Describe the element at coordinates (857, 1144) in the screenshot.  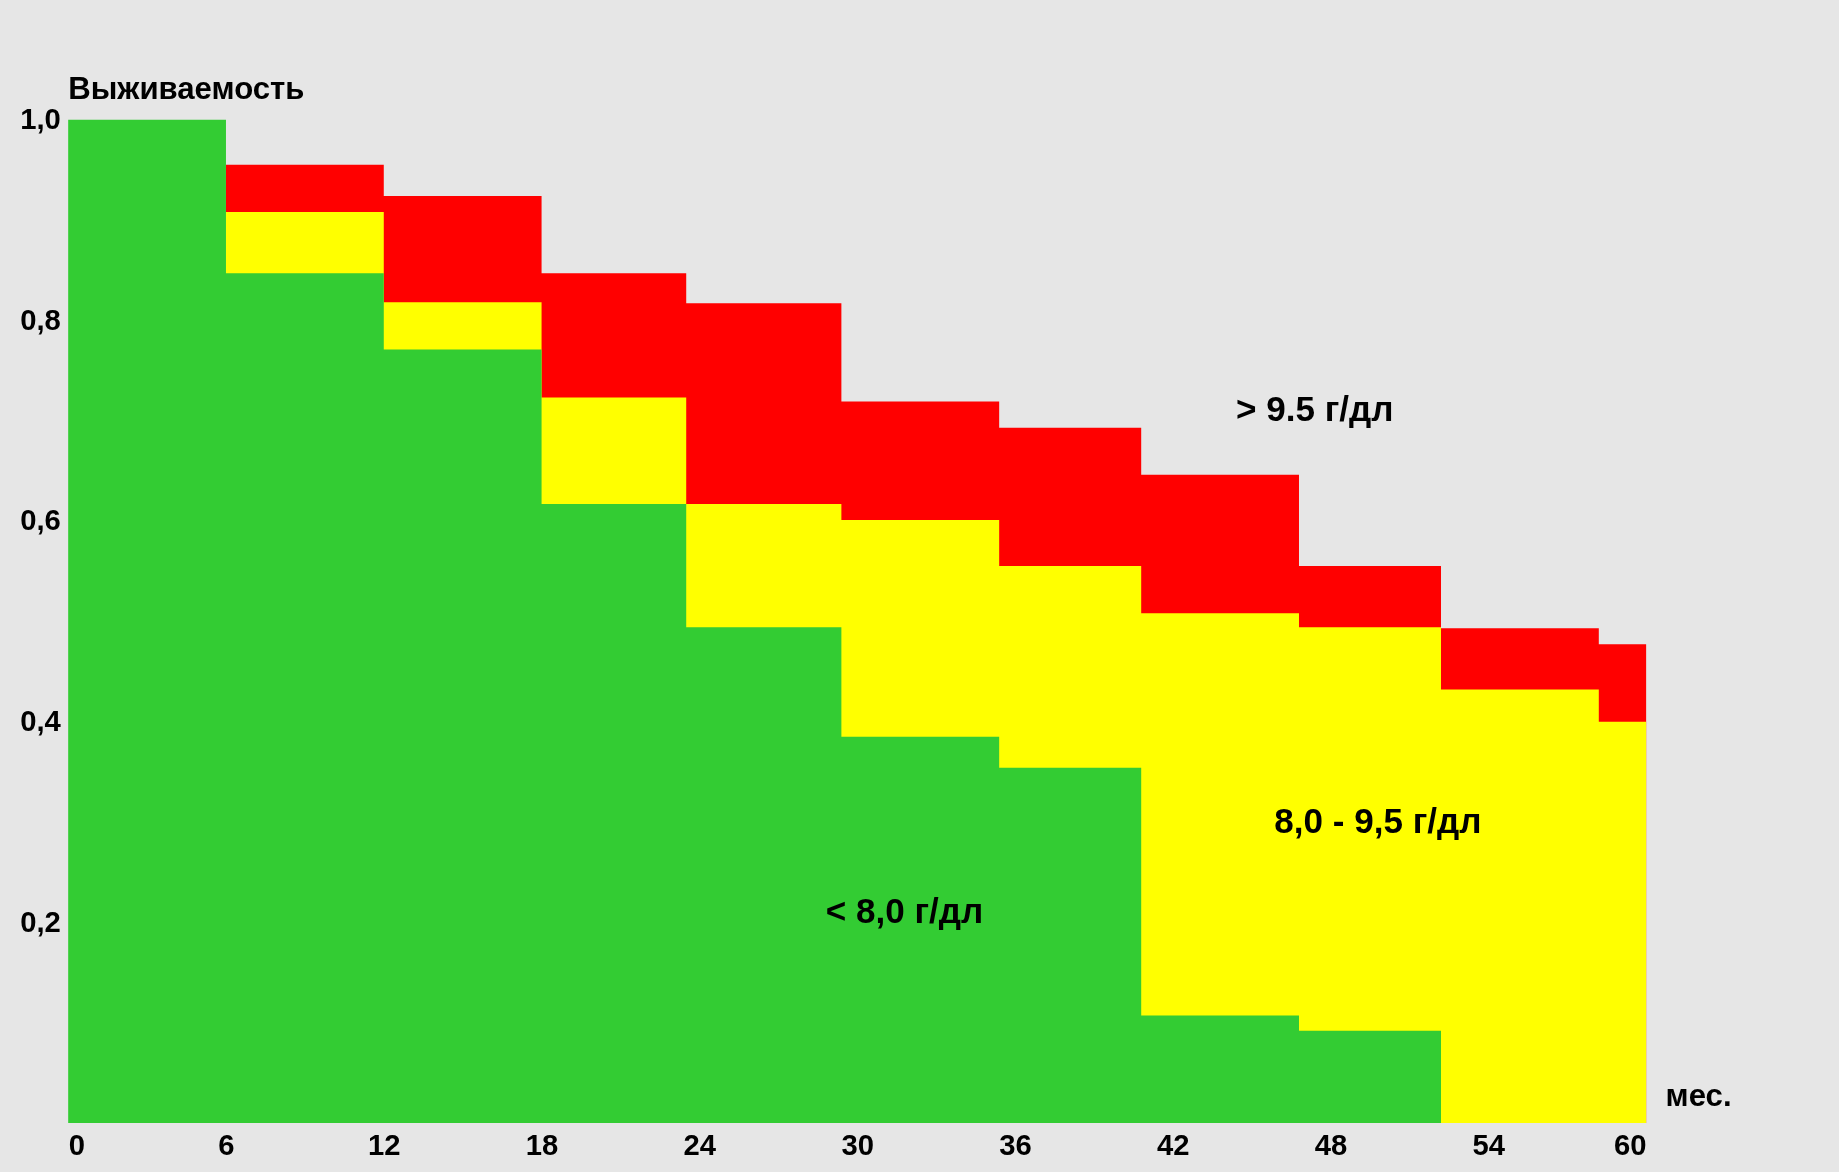
I see `x-tick-label: 30` at that location.